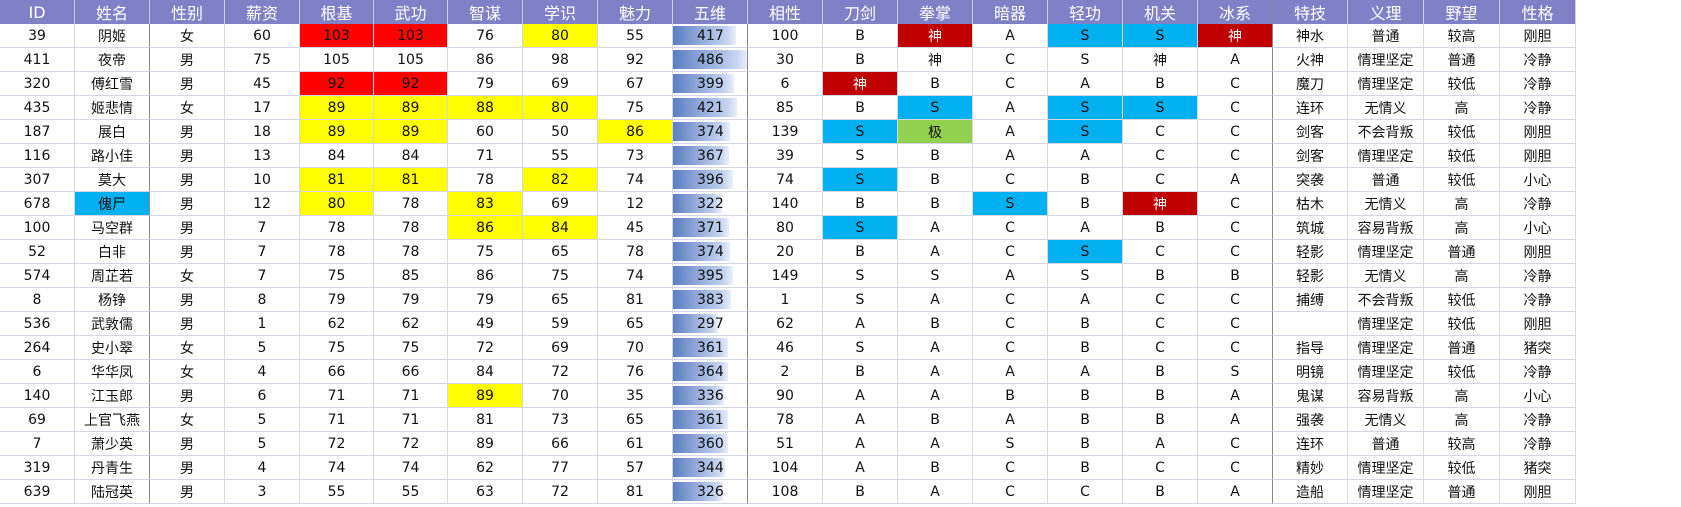 This screenshot has height=507, width=1681. Describe the element at coordinates (411, 468) in the screenshot. I see `cell-martial: 74` at that location.